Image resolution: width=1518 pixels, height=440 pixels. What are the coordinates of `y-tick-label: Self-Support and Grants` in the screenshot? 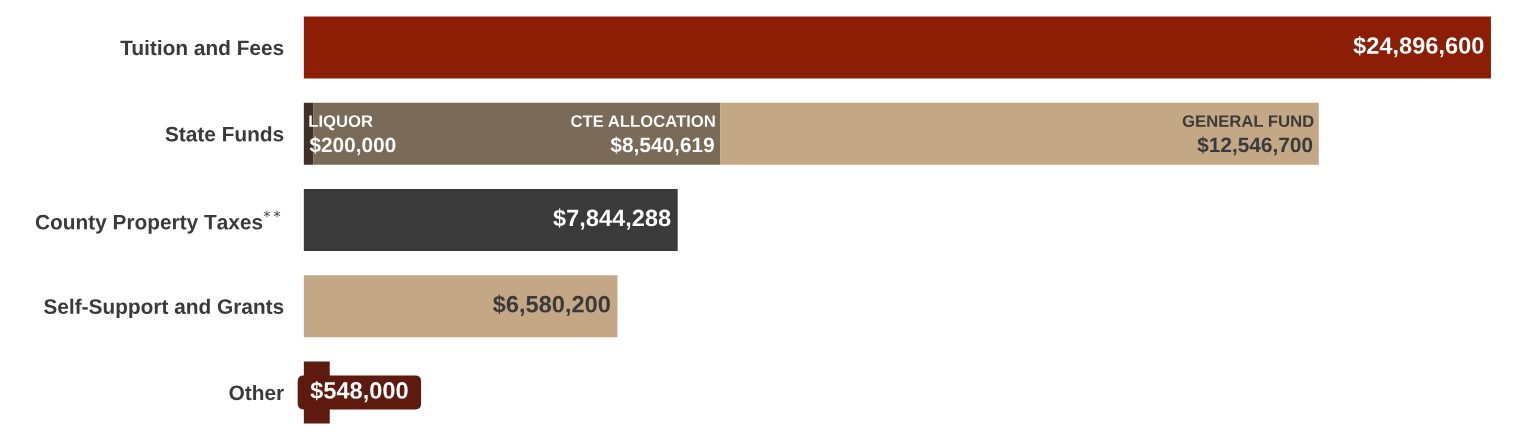 It's located at (164, 308).